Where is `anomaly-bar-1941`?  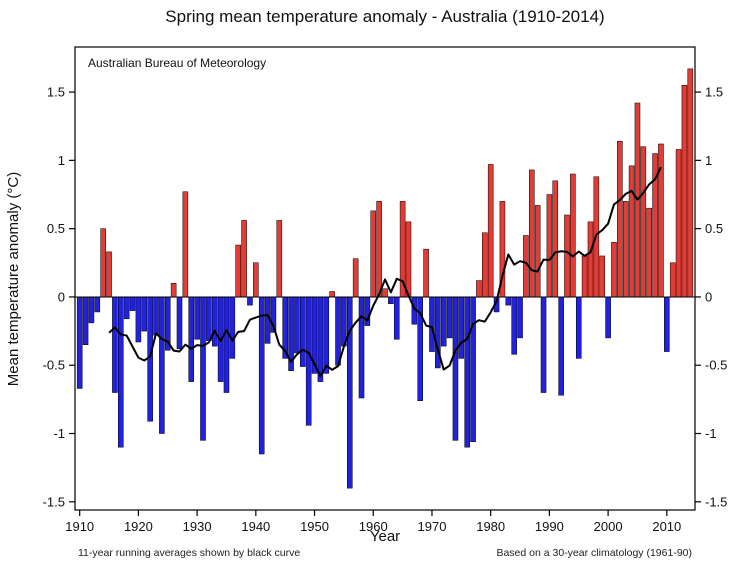 anomaly-bar-1941 is located at coordinates (261, 375).